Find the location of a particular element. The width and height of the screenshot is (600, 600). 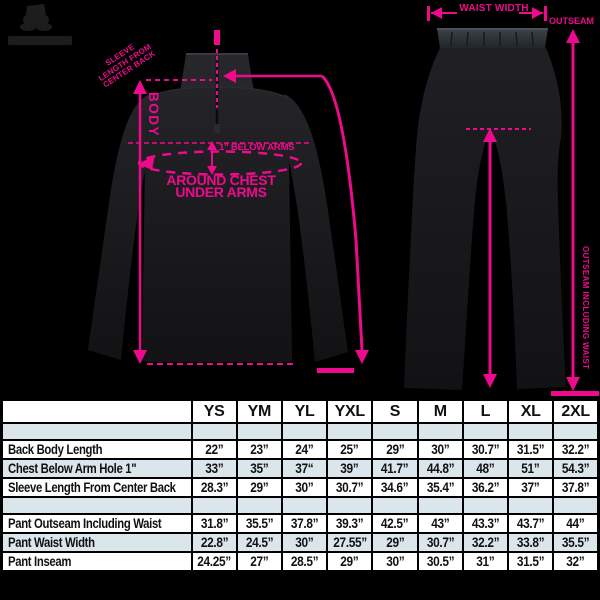

brand-logo is located at coordinates (40, 24).